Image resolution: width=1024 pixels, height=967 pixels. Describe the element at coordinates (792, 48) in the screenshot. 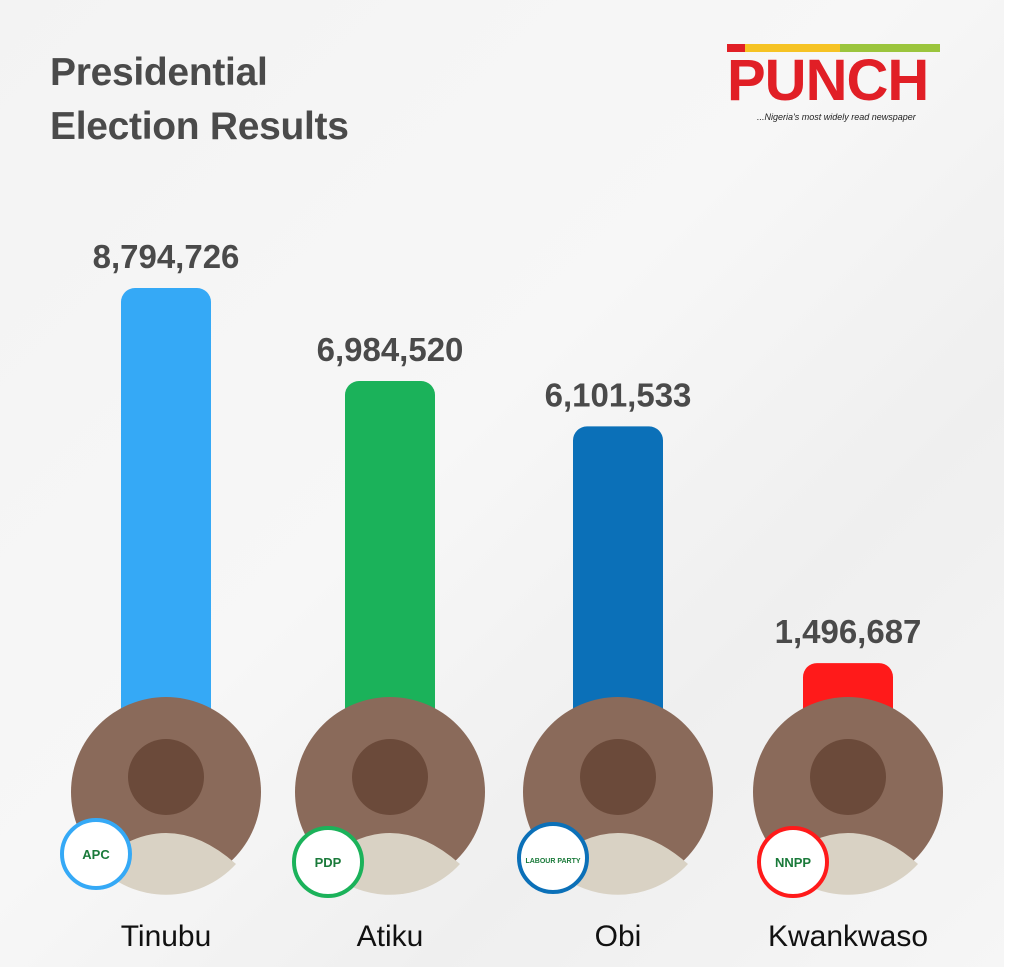

I see `logo-stripe-yellow` at that location.